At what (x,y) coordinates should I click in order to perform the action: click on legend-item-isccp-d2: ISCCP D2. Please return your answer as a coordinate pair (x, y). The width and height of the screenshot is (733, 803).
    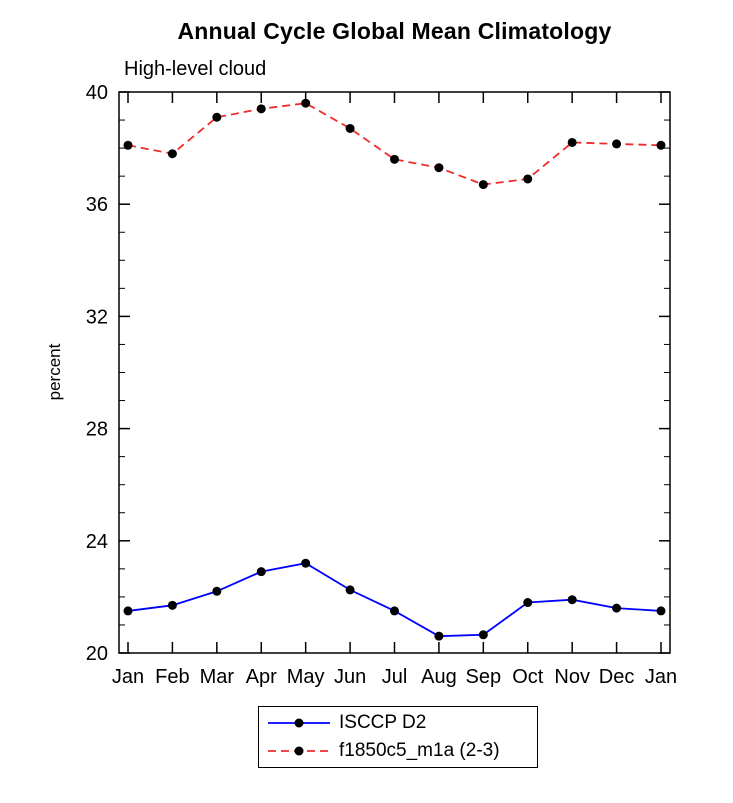
    Looking at the image, I should click on (402, 723).